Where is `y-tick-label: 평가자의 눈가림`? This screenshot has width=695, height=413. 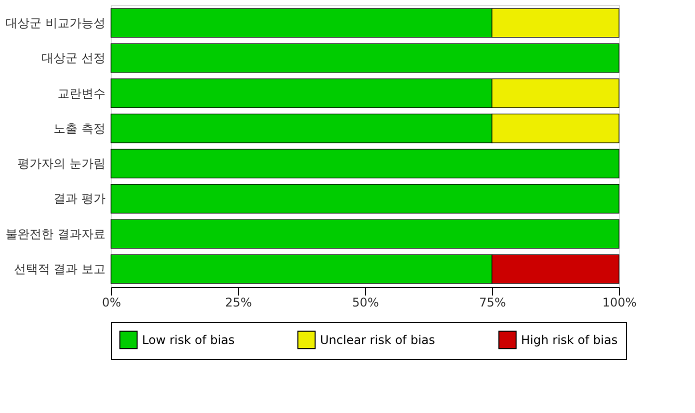
y-tick-label: 평가자의 눈가림 is located at coordinates (62, 163).